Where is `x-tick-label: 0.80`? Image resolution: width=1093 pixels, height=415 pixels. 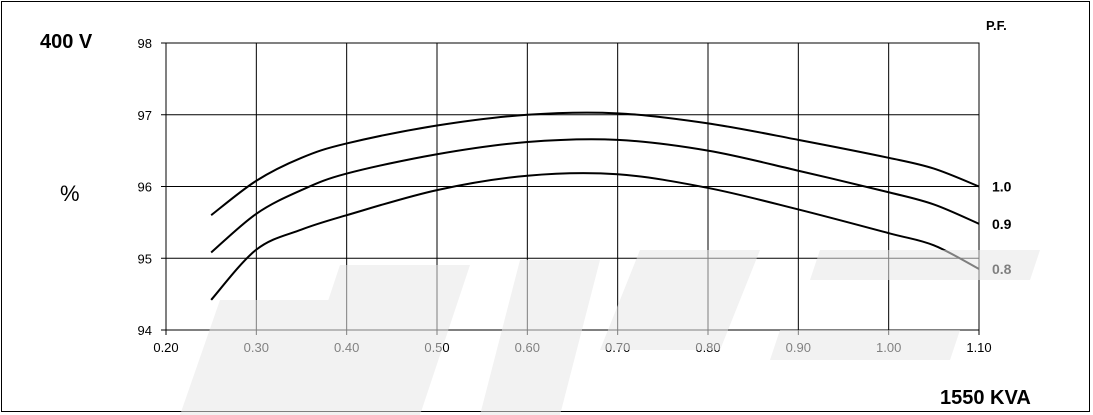
x-tick-label: 0.80 is located at coordinates (707, 347).